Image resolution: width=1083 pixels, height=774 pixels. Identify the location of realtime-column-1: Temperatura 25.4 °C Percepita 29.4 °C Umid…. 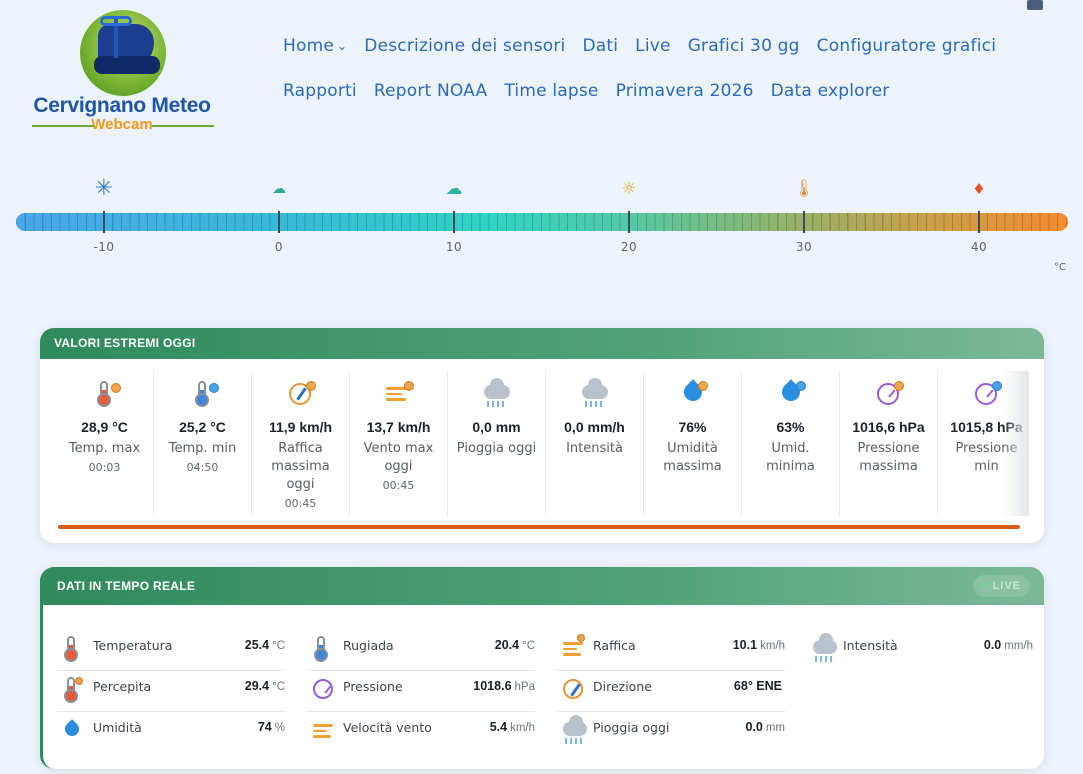
(171, 691).